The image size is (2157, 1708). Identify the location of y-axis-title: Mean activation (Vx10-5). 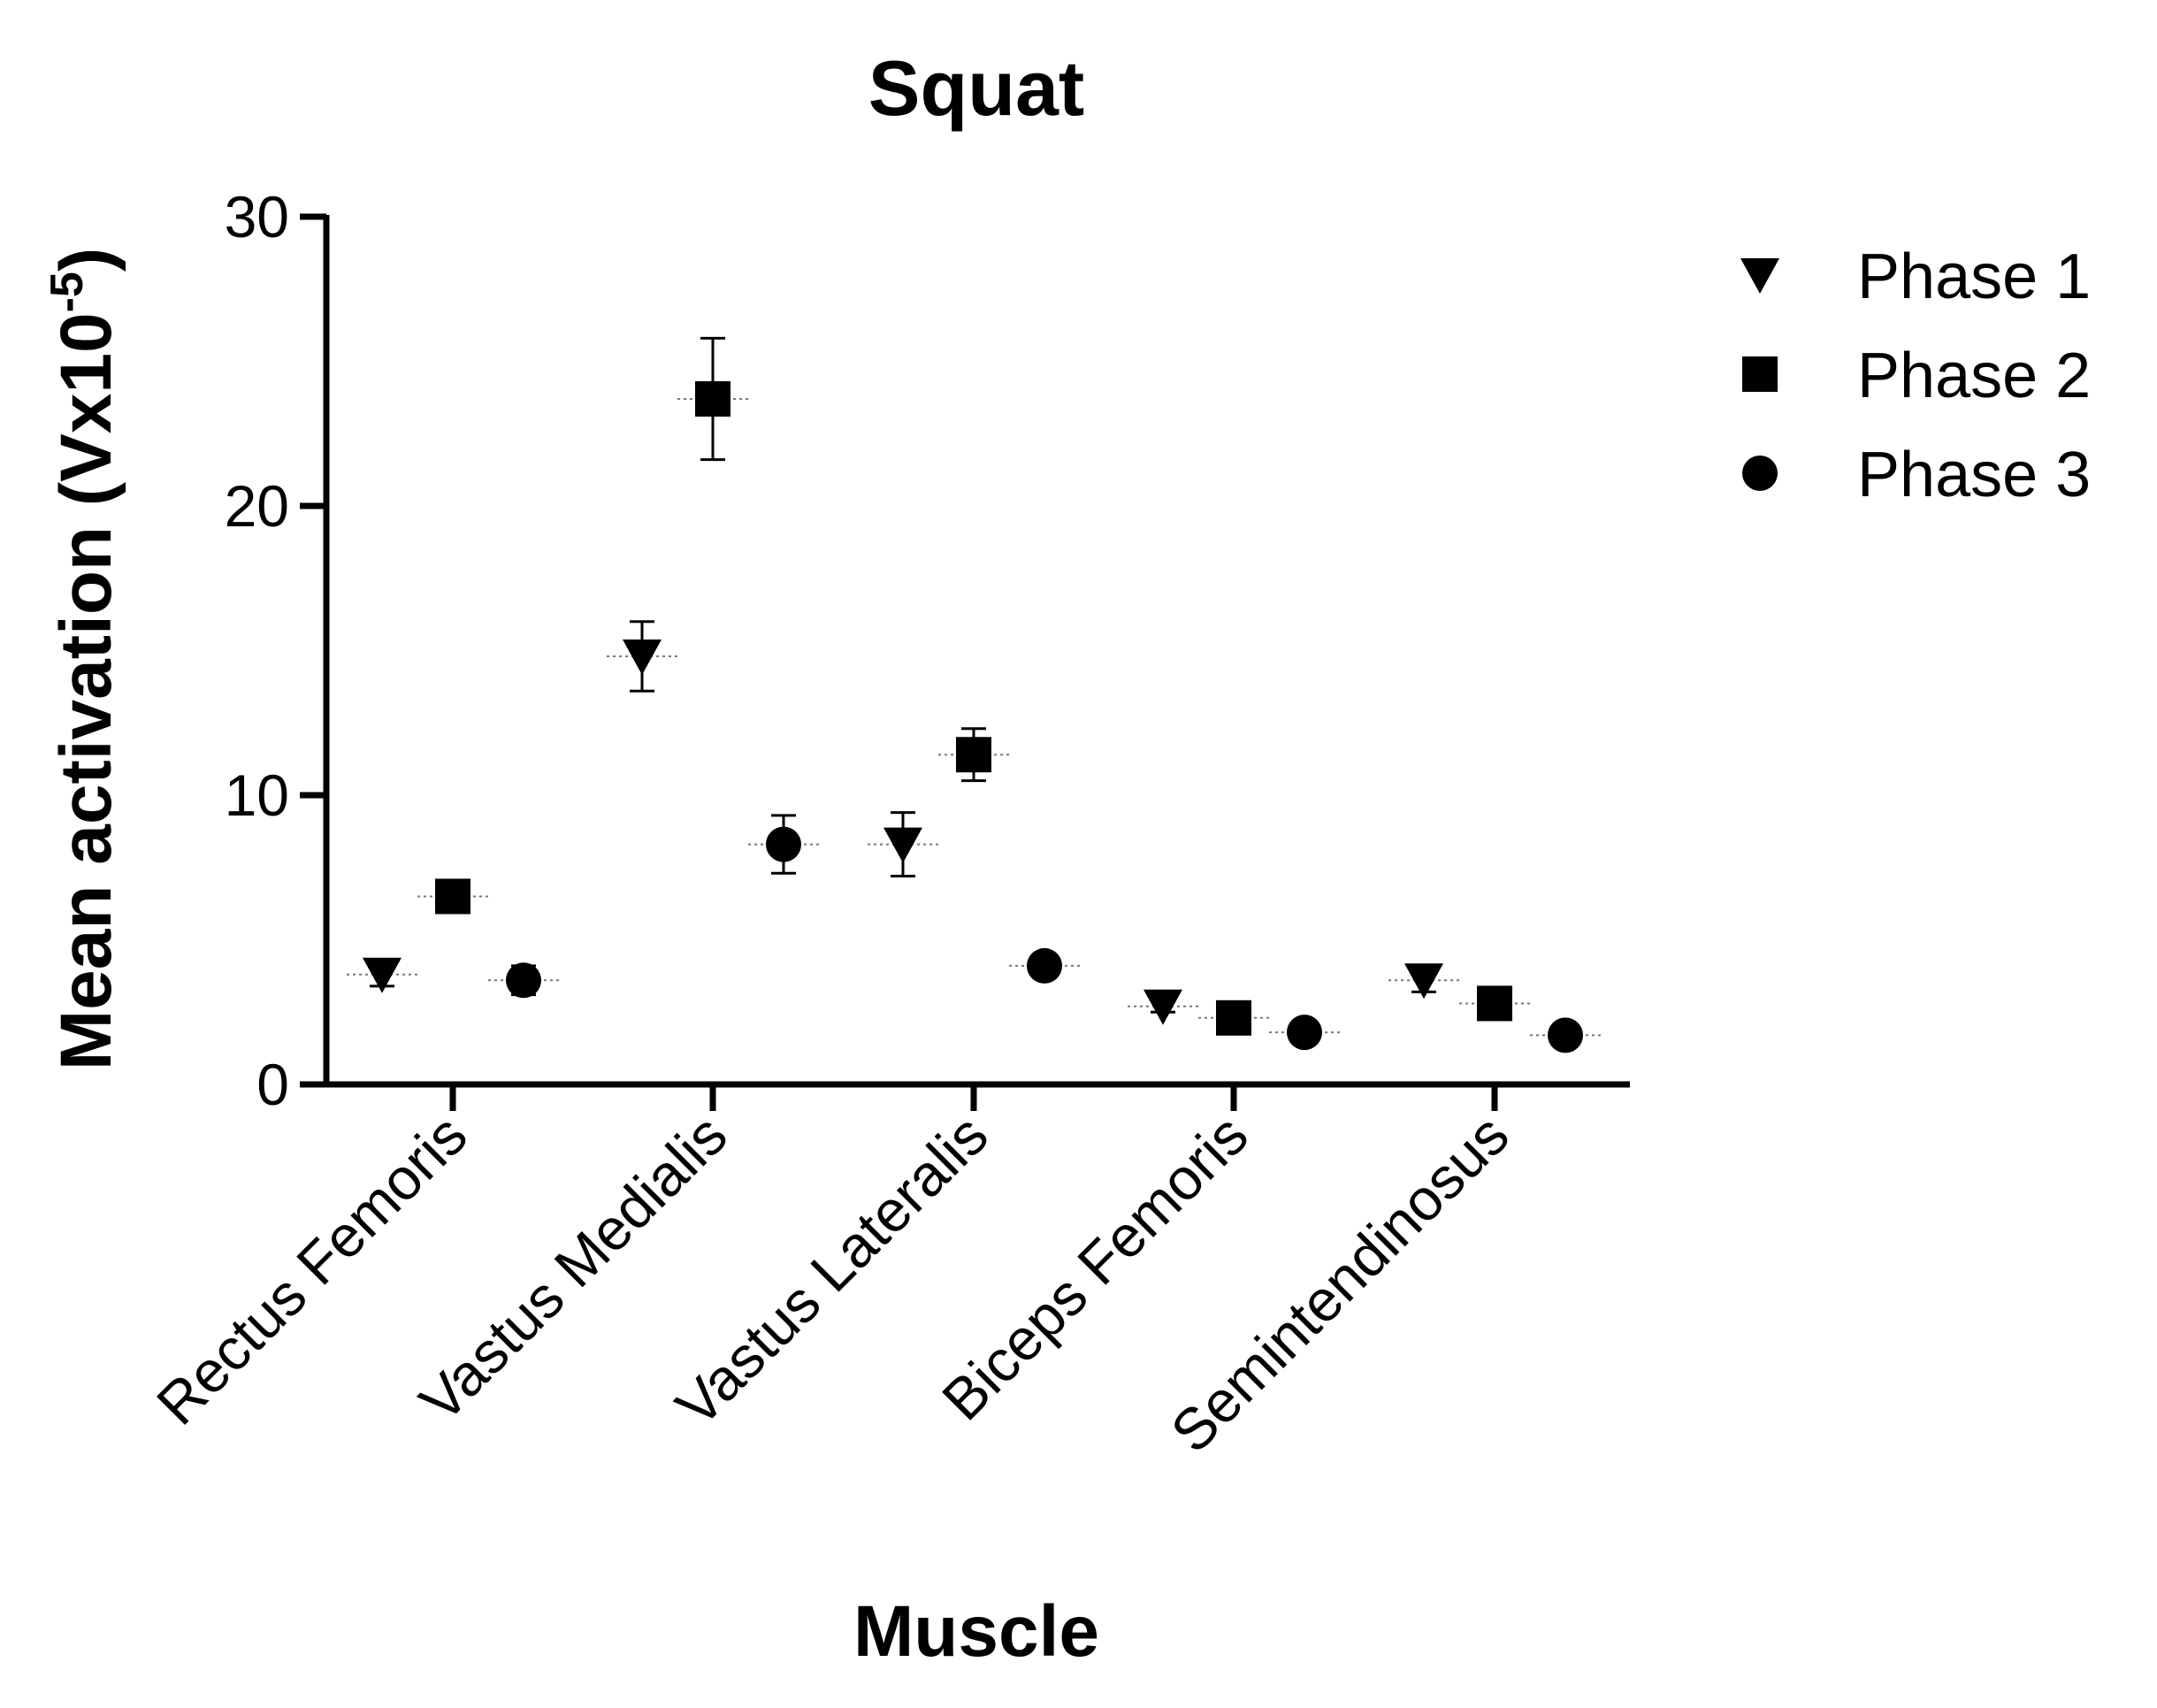
(84, 659).